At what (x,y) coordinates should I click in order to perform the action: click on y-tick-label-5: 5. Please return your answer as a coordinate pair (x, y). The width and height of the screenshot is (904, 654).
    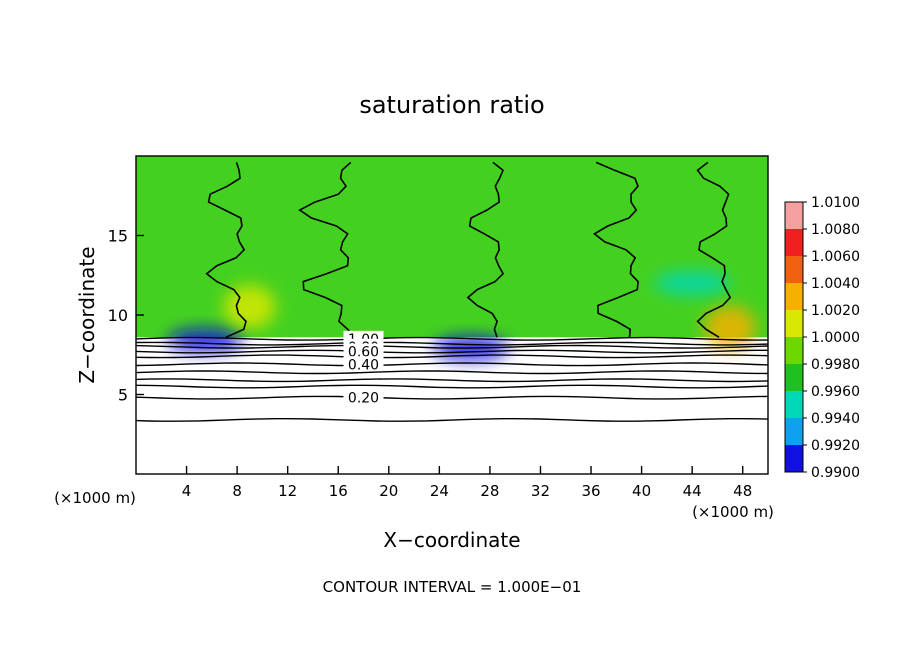
    Looking at the image, I should click on (123, 395).